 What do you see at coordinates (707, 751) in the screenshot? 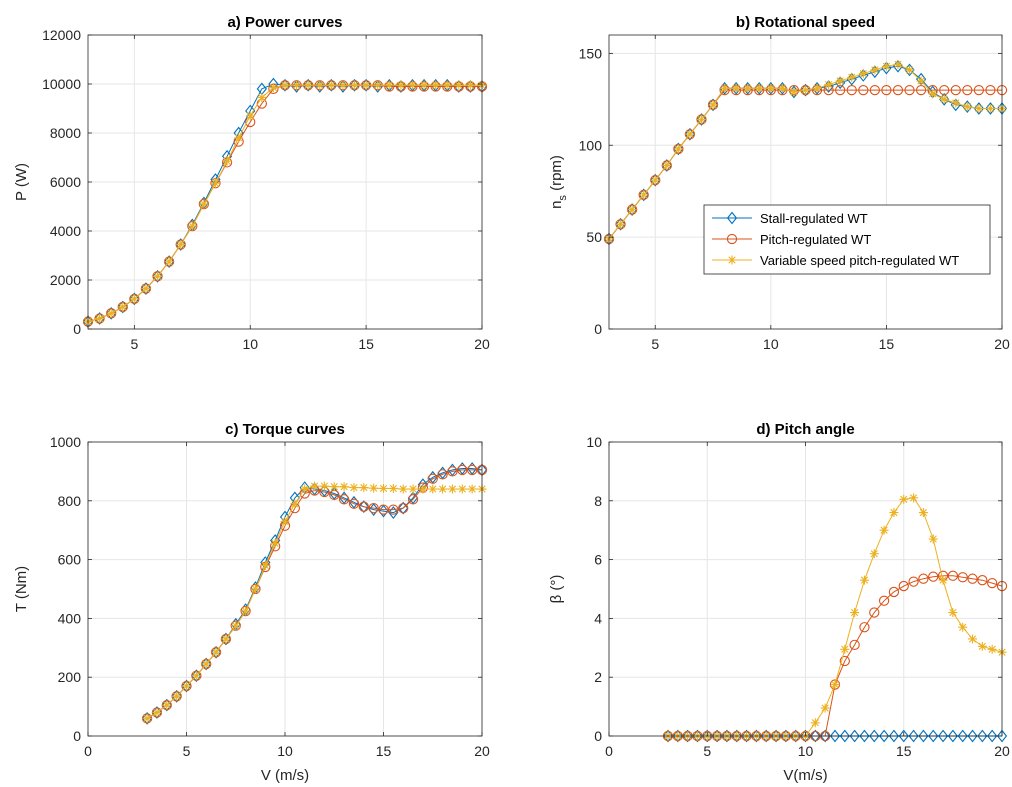
I see `x-tick-label: 5` at bounding box center [707, 751].